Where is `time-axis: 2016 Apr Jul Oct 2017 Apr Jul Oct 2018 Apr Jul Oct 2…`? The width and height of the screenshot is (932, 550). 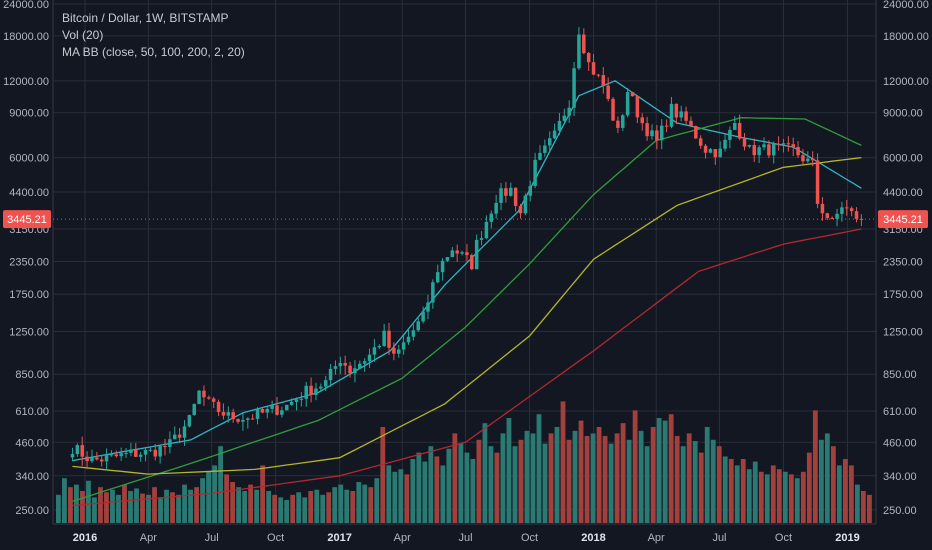 time-axis: 2016 Apr Jul Oct 2017 Apr Jul Oct 2018 Apr Jul Oct 2… is located at coordinates (466, 538).